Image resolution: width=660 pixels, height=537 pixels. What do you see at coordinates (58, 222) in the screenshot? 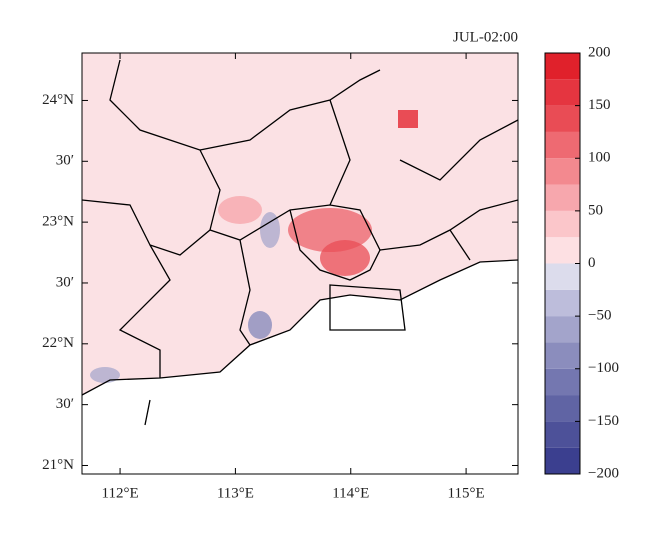
I see `y-tick-label: 23°N` at bounding box center [58, 222].